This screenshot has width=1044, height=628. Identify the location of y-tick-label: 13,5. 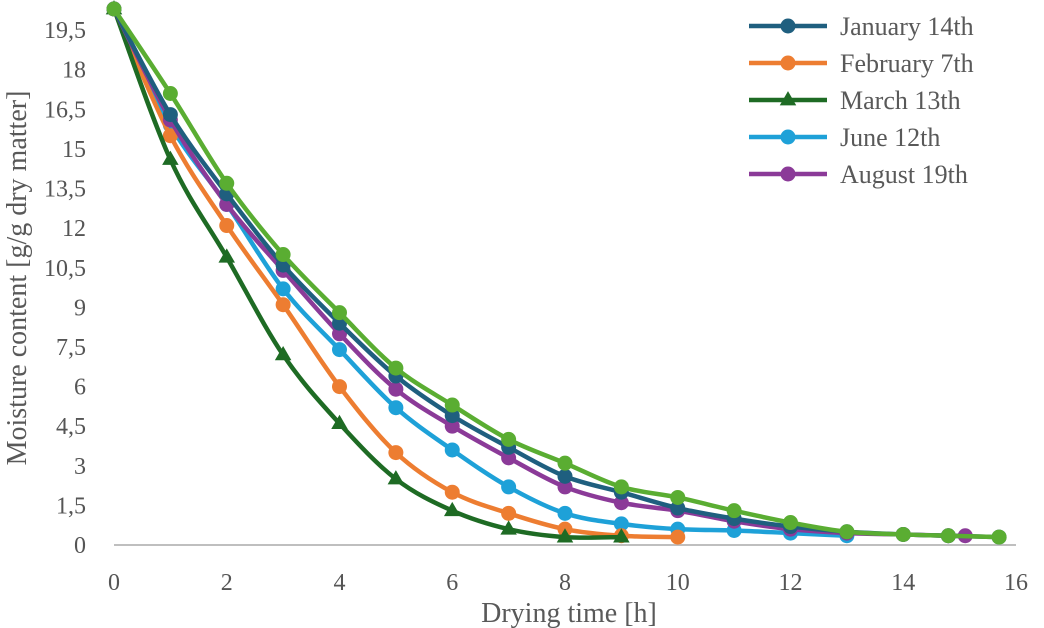
(65, 190).